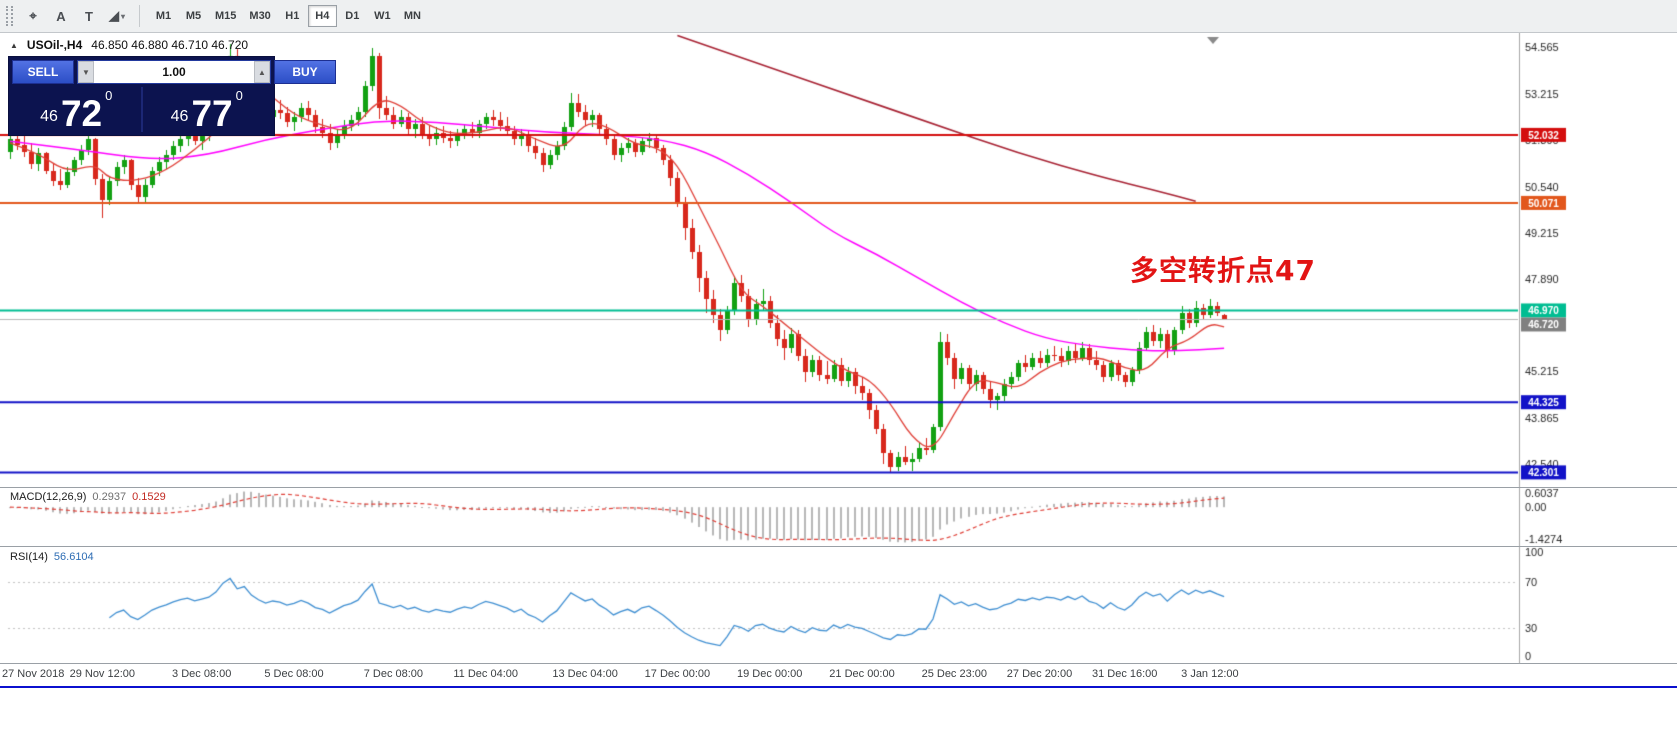 The width and height of the screenshot is (1677, 737). Describe the element at coordinates (49, 116) in the screenshot. I see `sell-price-int: 46` at that location.